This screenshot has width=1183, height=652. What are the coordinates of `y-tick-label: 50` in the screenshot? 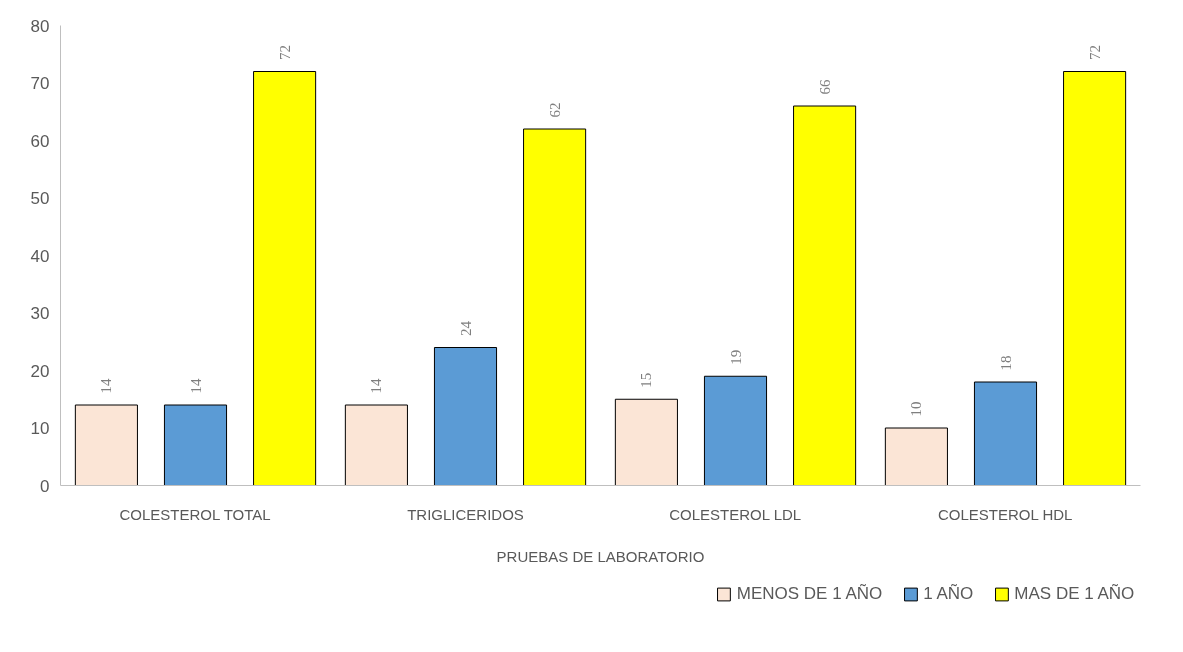 It's located at (40, 198).